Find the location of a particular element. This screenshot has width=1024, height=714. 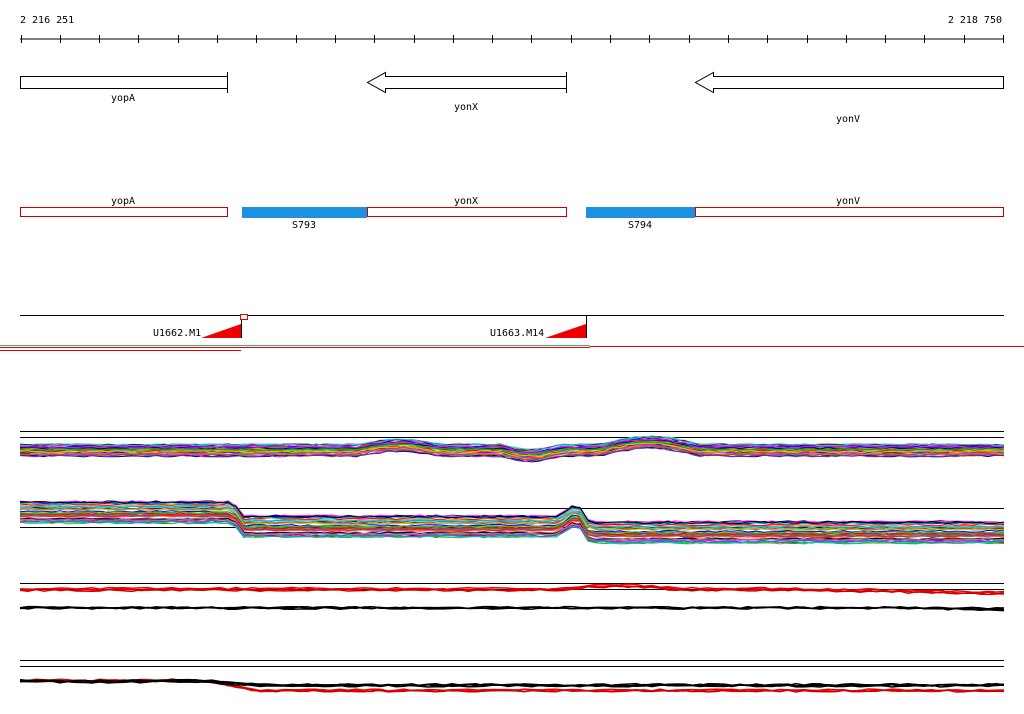

annotation-box-yonV is located at coordinates (849, 212).